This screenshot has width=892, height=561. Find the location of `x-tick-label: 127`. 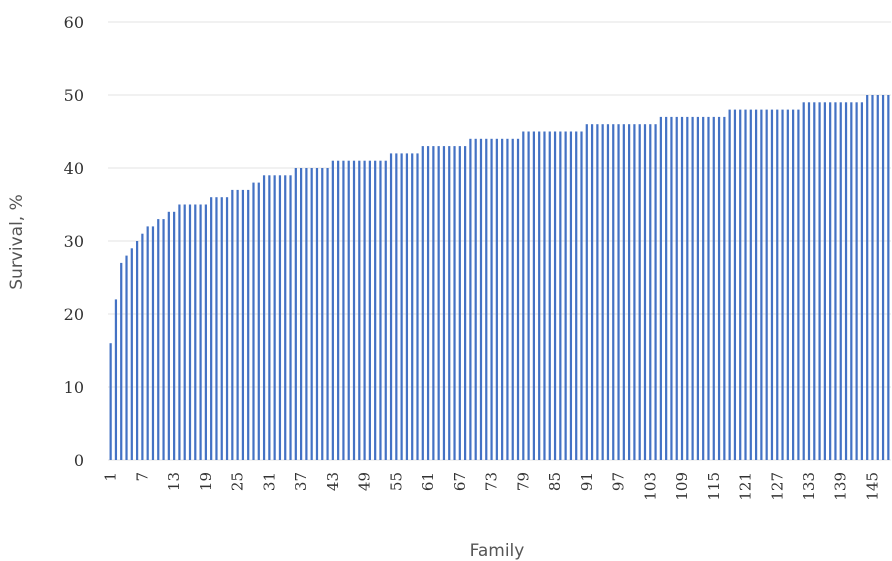

x-tick-label: 127 is located at coordinates (777, 486).